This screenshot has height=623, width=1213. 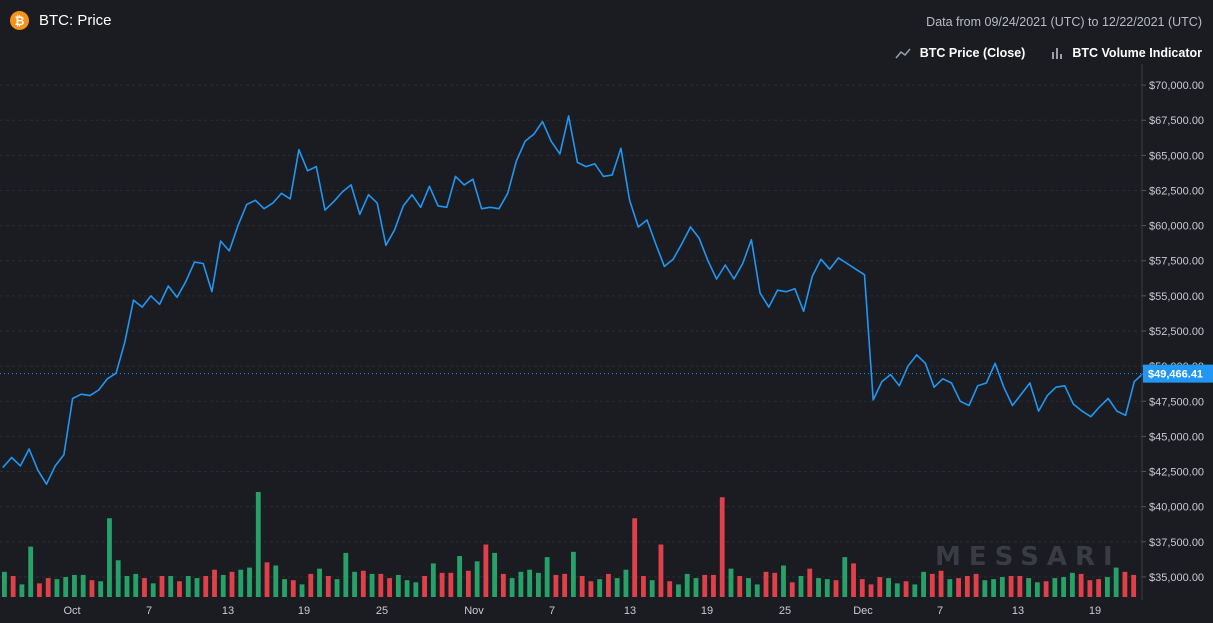 I want to click on messari-watermark: MESSARI, so click(x=1028, y=557).